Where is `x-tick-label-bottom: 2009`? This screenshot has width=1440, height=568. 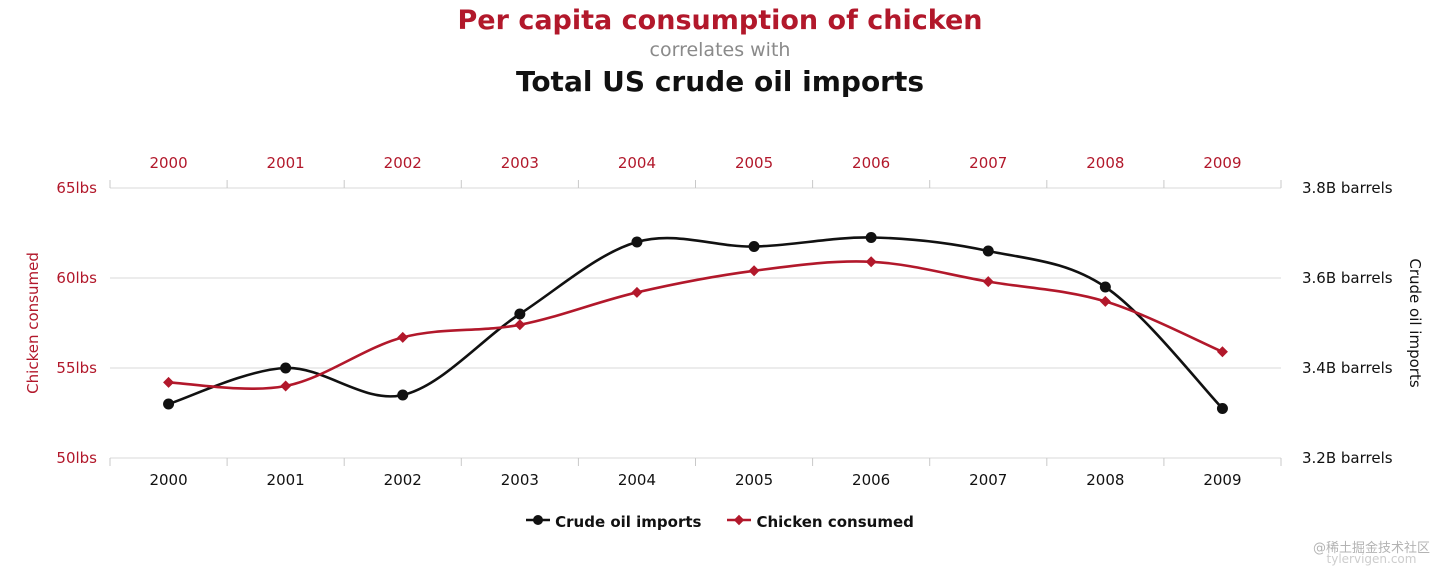
x-tick-label-bottom: 2009 is located at coordinates (1222, 480).